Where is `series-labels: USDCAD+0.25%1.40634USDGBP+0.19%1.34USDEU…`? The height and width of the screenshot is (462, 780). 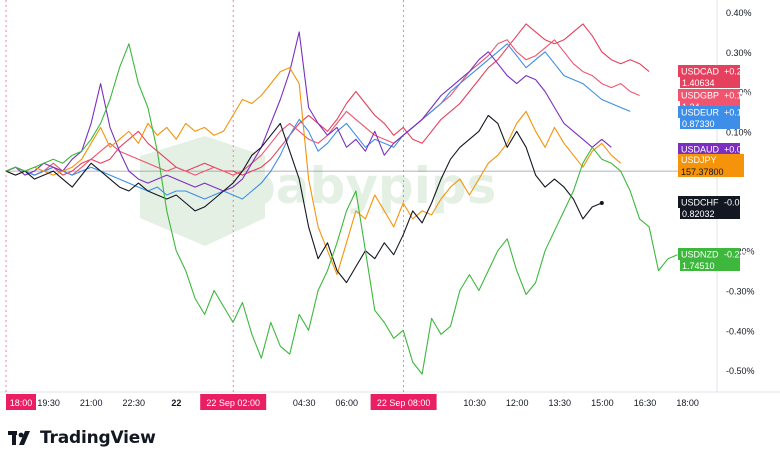 series-labels: USDCAD+0.25%1.40634USDGBP+0.19%1.34USDEU… is located at coordinates (716, 168).